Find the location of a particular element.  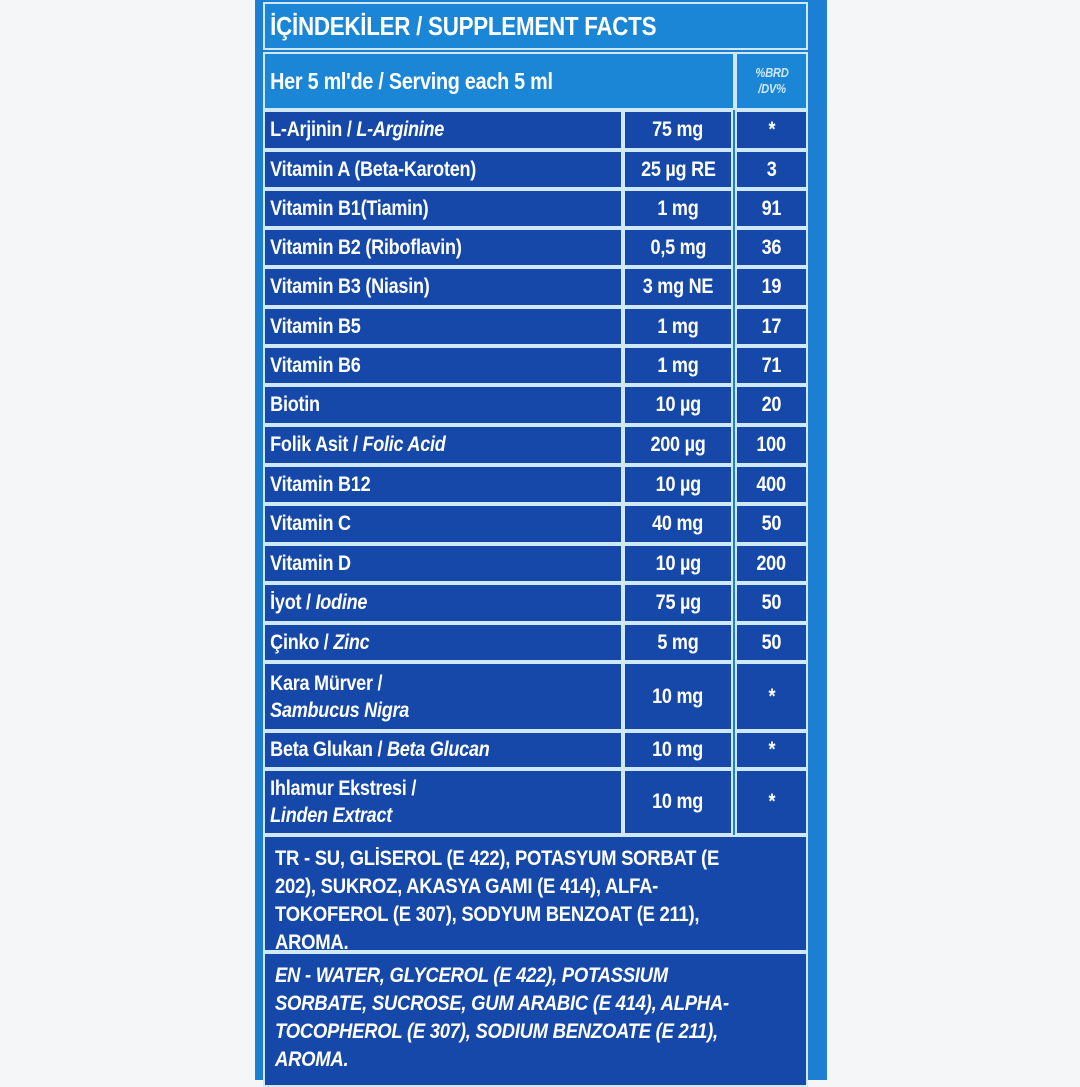

dv-value: 400 is located at coordinates (771, 484).